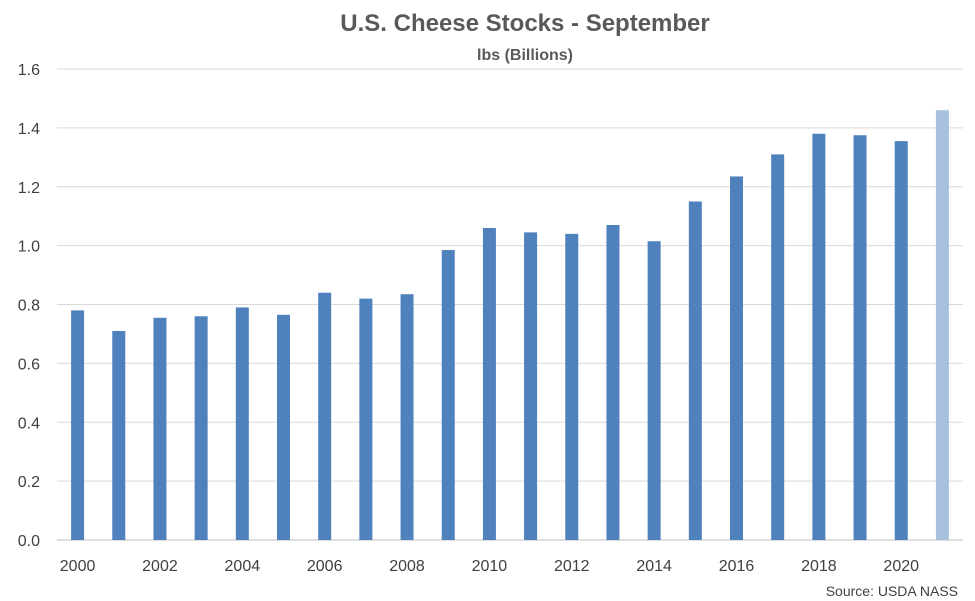  What do you see at coordinates (819, 566) in the screenshot?
I see `x-tick-label: 2018` at bounding box center [819, 566].